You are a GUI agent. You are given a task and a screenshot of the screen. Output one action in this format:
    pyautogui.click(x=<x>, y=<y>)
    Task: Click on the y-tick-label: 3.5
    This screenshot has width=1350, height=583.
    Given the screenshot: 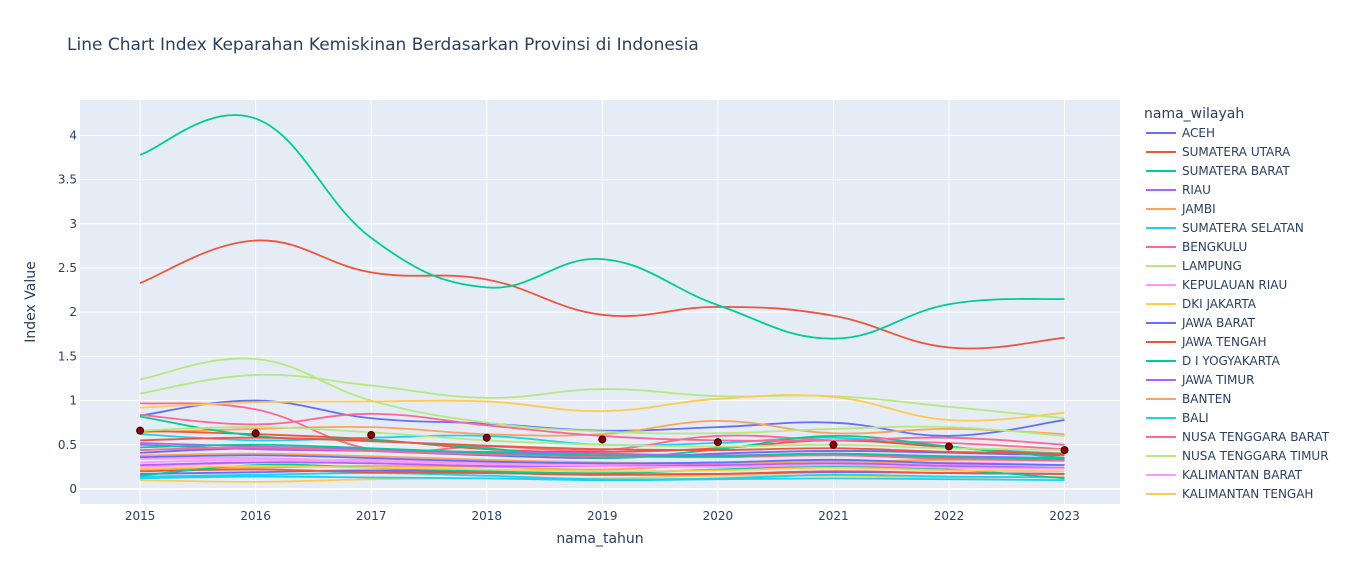 What is the action you would take?
    pyautogui.click(x=67, y=180)
    